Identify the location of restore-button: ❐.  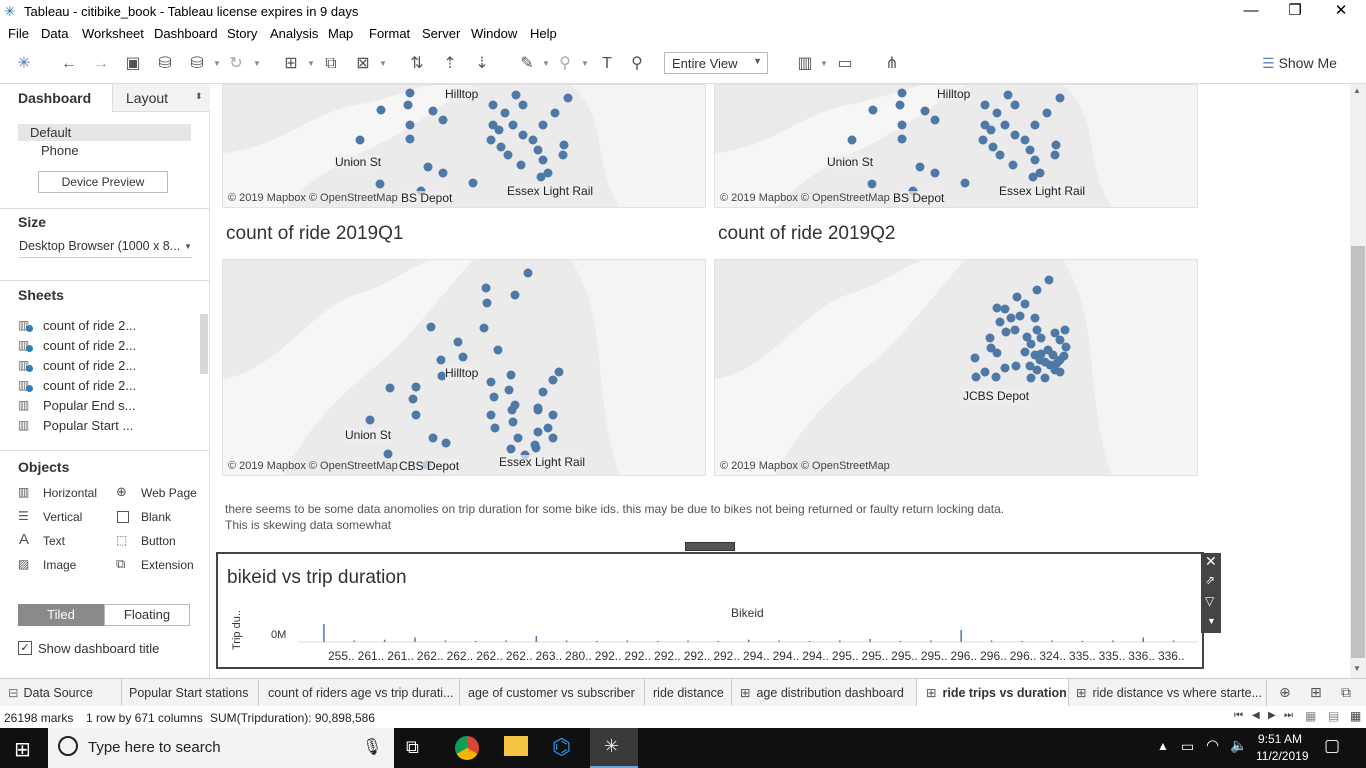
(1295, 10).